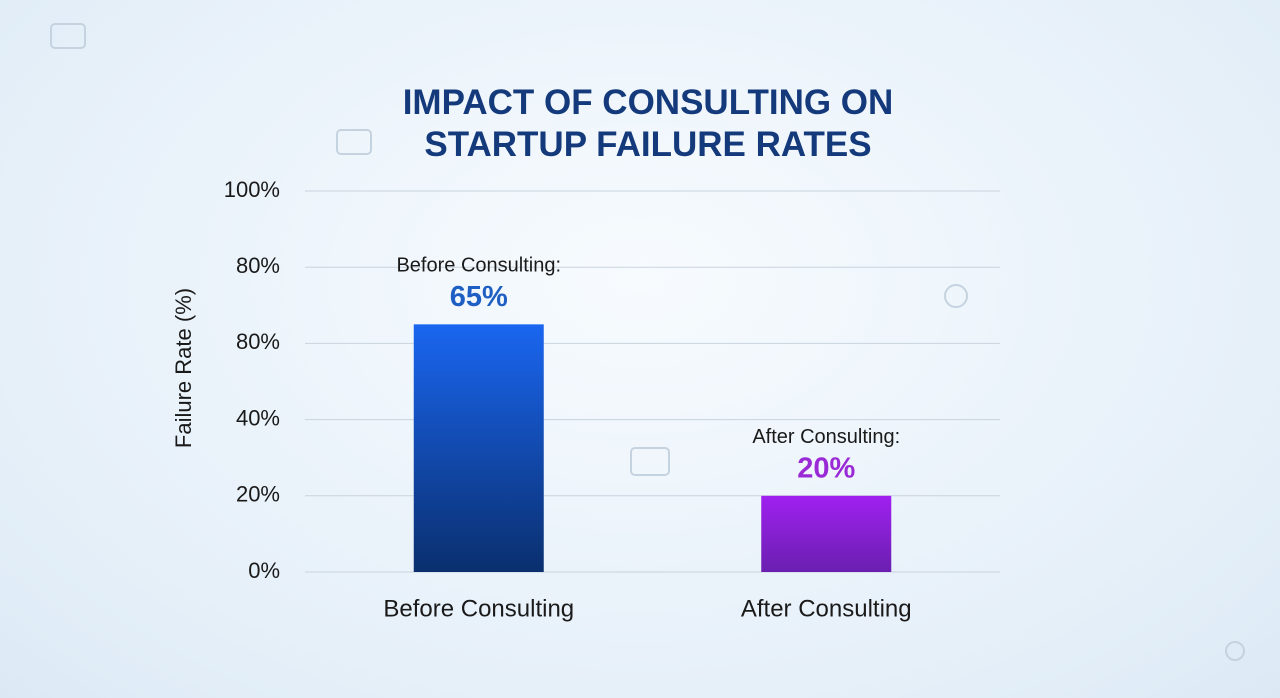 This screenshot has height=698, width=1280. Describe the element at coordinates (258, 417) in the screenshot. I see `y-tick-label: 40%` at that location.